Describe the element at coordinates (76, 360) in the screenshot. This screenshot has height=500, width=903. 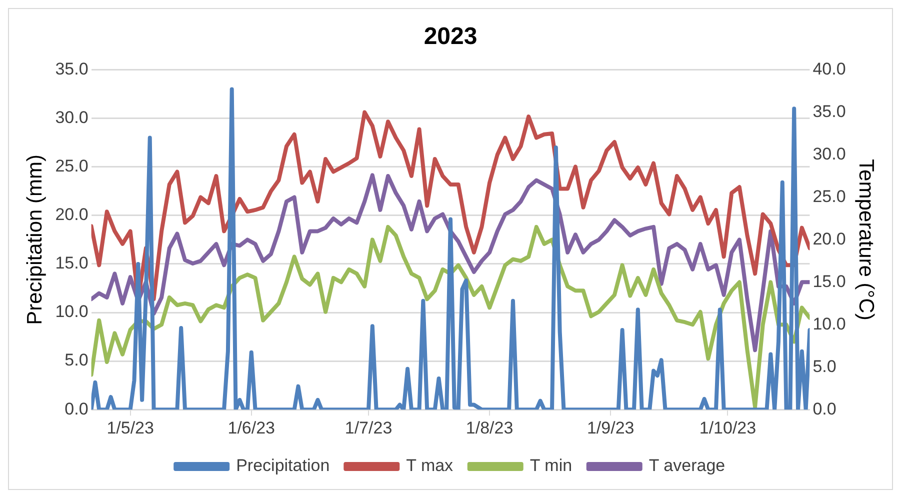
I see `y-tick-label: 5.0` at that location.